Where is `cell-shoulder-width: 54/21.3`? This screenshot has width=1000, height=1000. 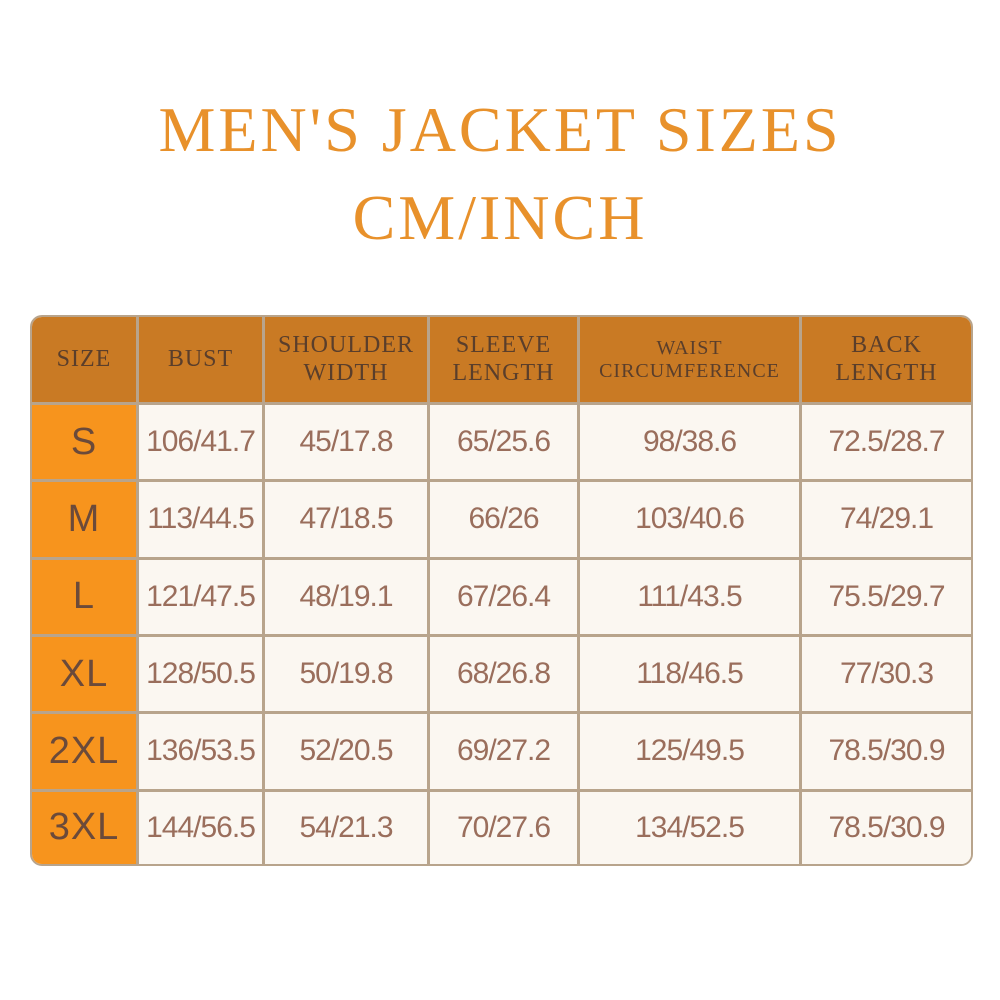 cell-shoulder-width: 54/21.3 is located at coordinates (347, 827).